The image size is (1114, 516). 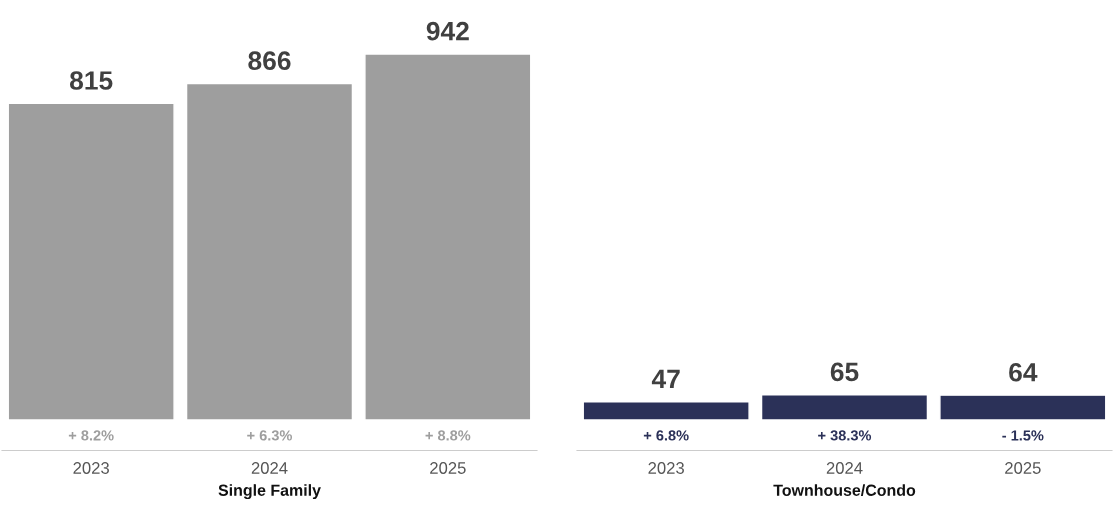 What do you see at coordinates (91, 80) in the screenshot?
I see `data-label: 815` at bounding box center [91, 80].